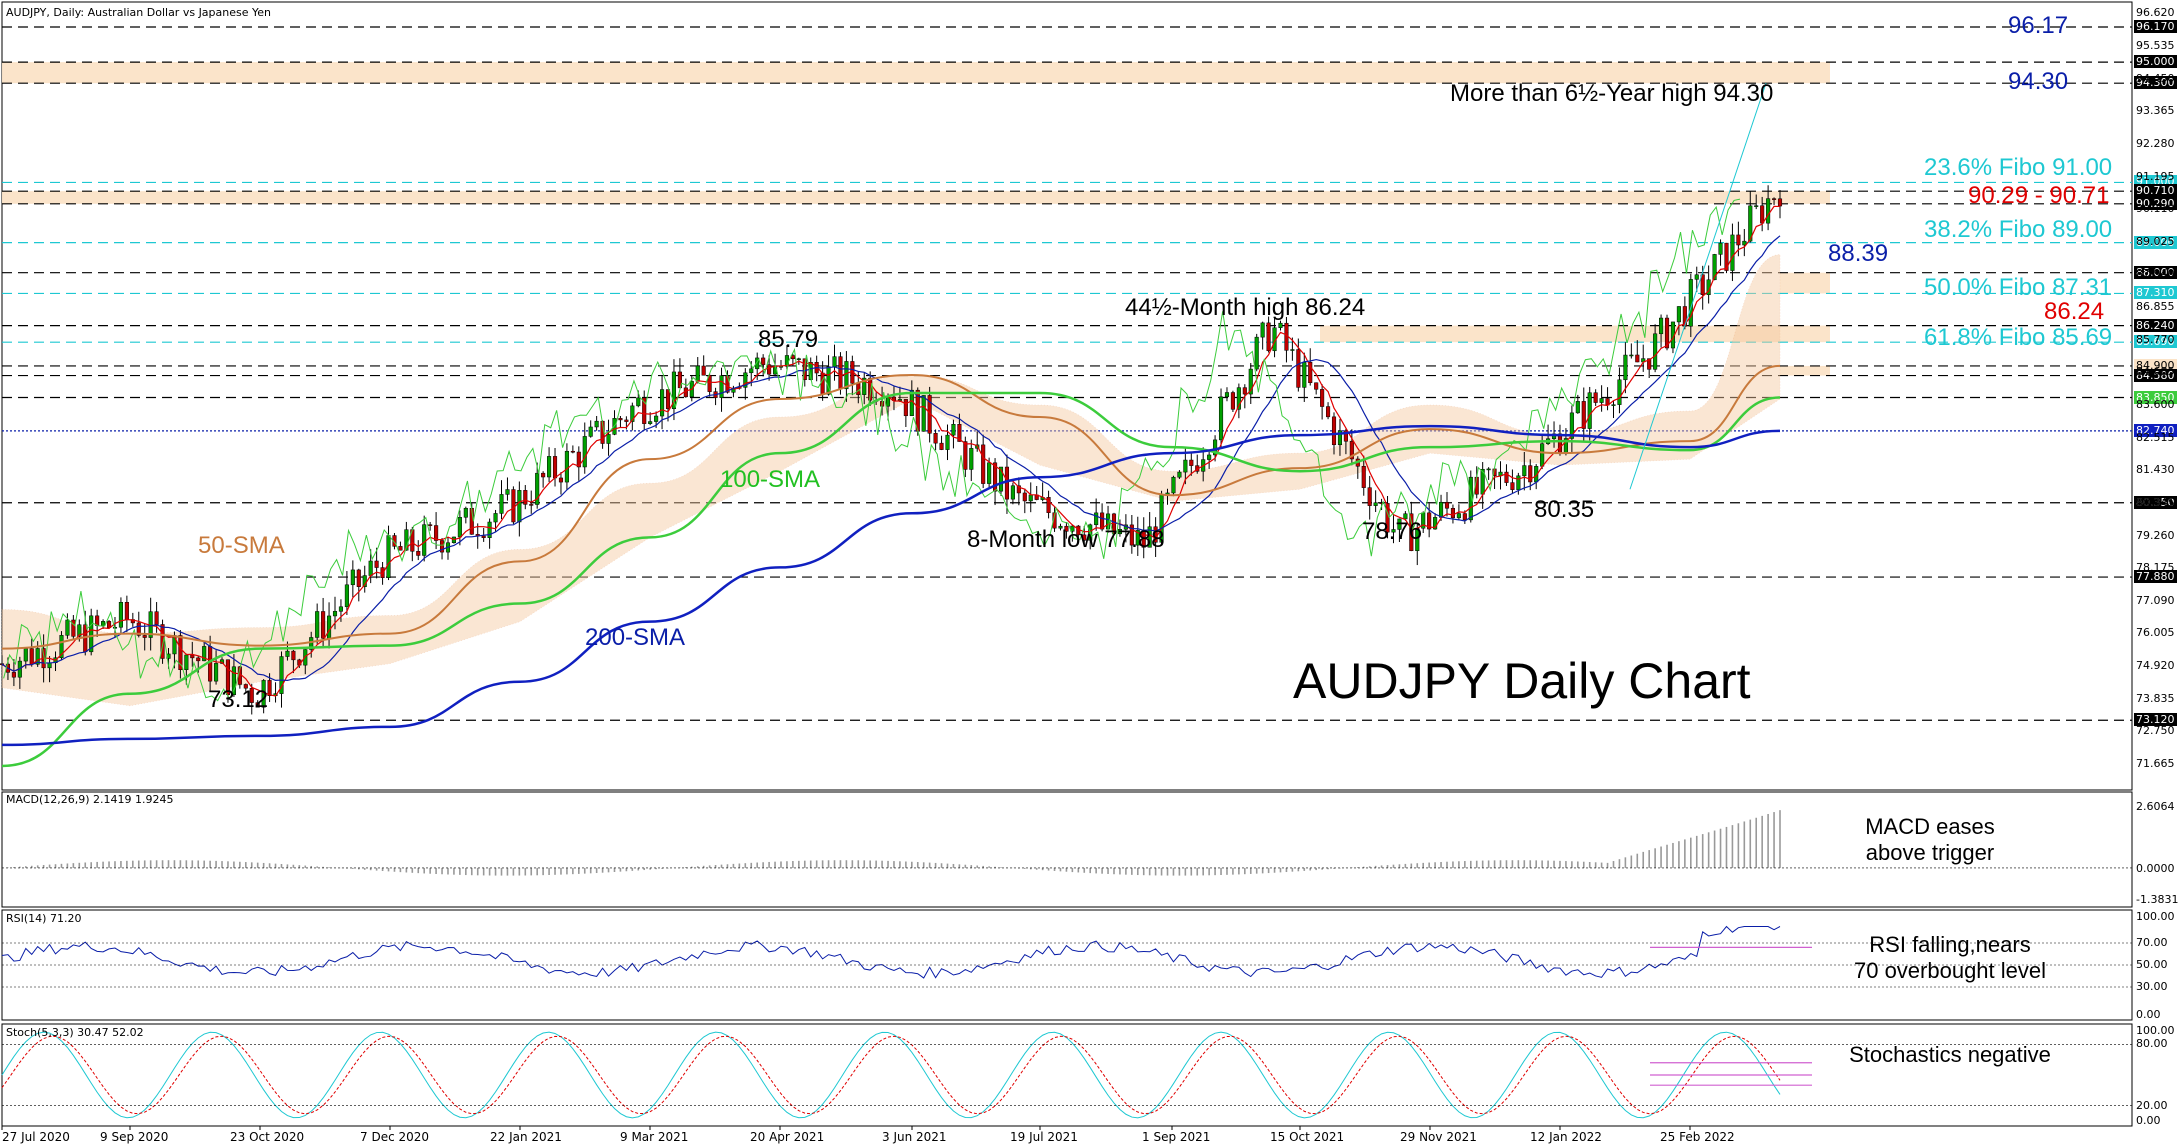 The width and height of the screenshot is (2178, 1147). I want to click on date-tick-label: 9 Mar 2021, so click(654, 1137).